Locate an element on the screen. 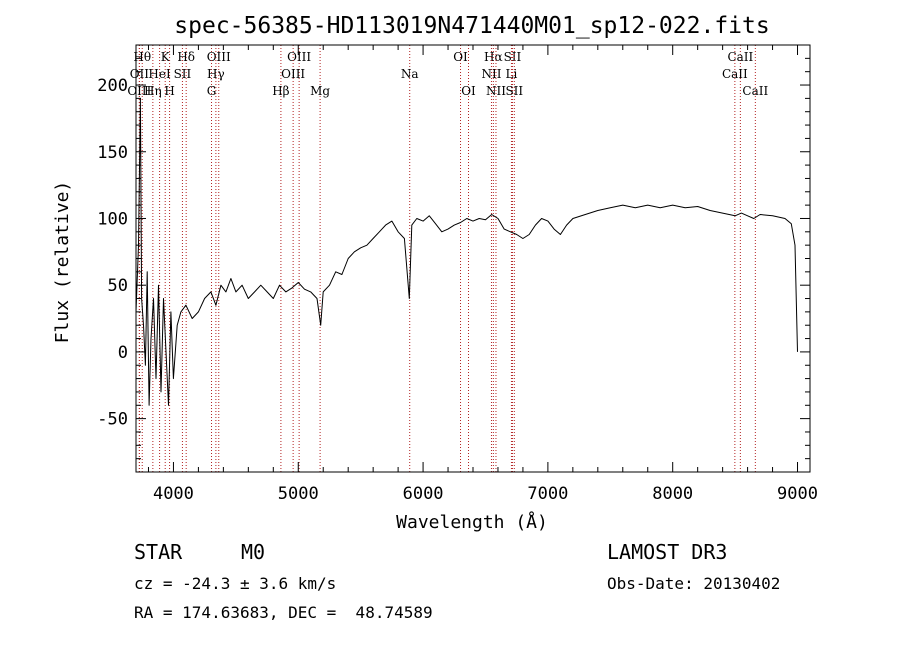  x-tick-label: 7000 is located at coordinates (547, 494).